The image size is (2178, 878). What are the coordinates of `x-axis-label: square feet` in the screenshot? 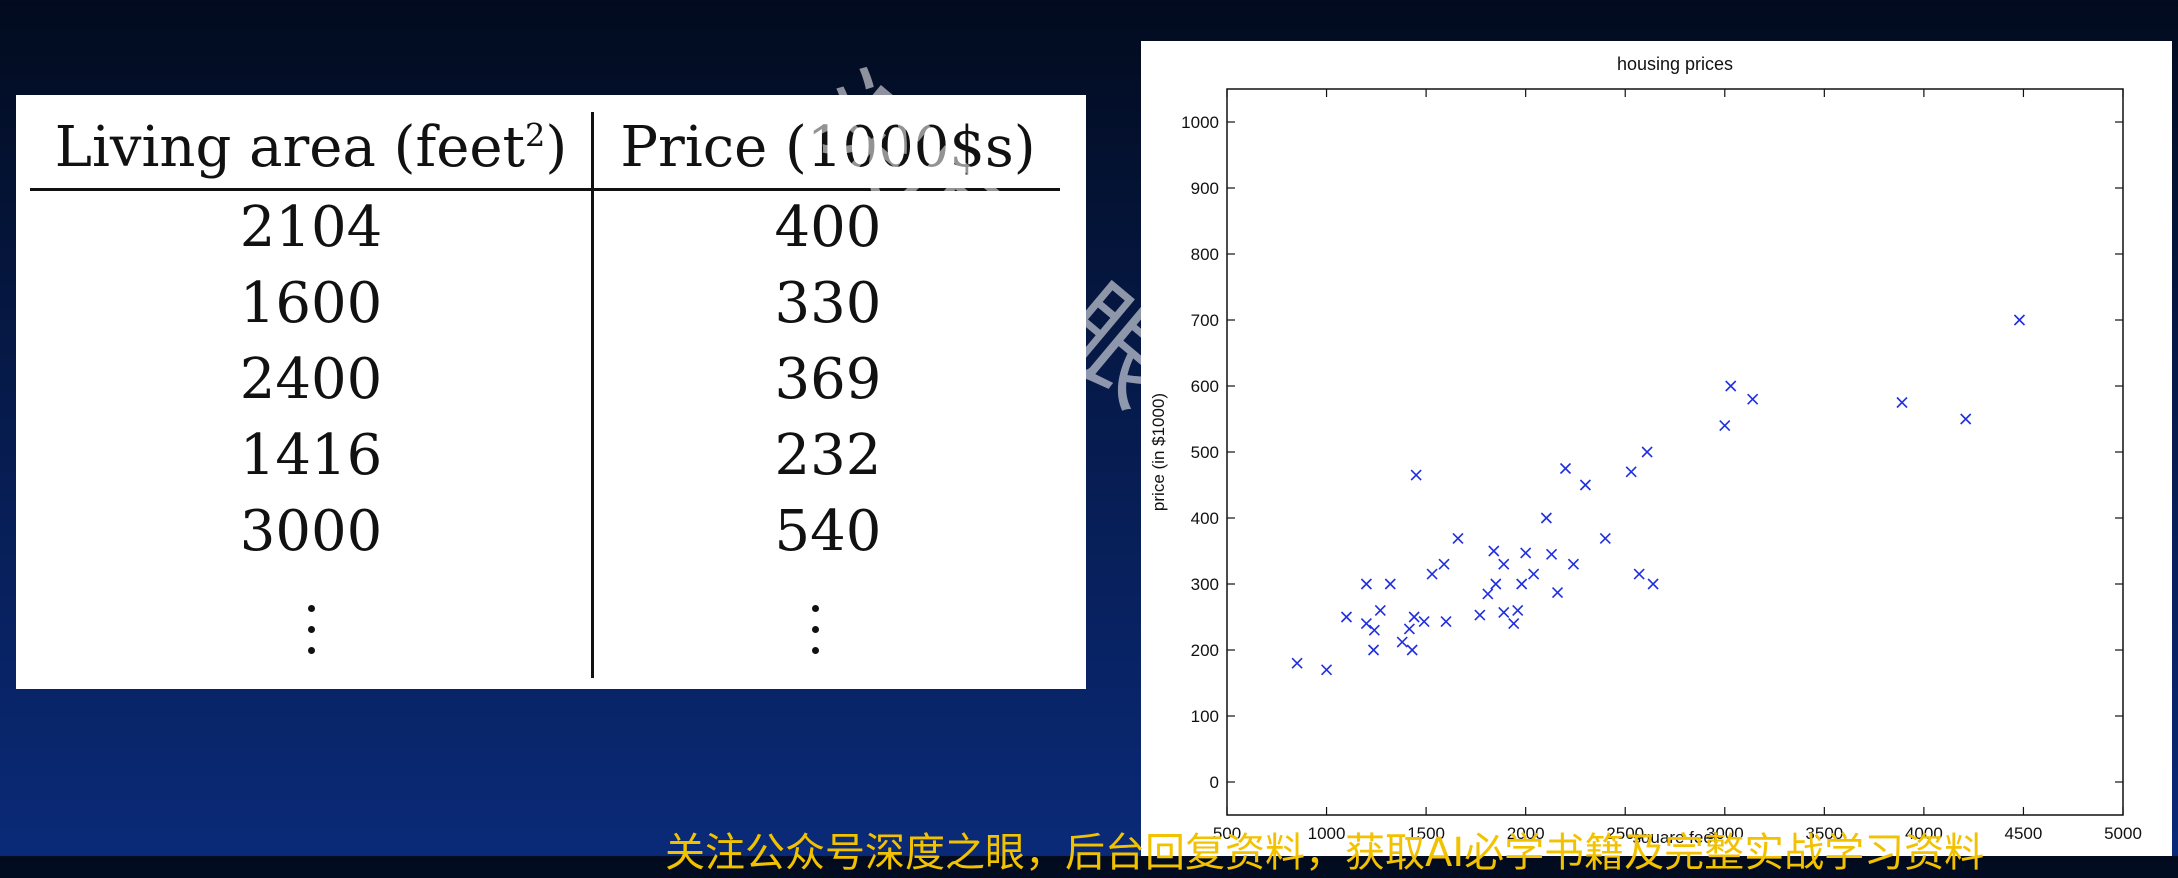 It's located at (1674, 837).